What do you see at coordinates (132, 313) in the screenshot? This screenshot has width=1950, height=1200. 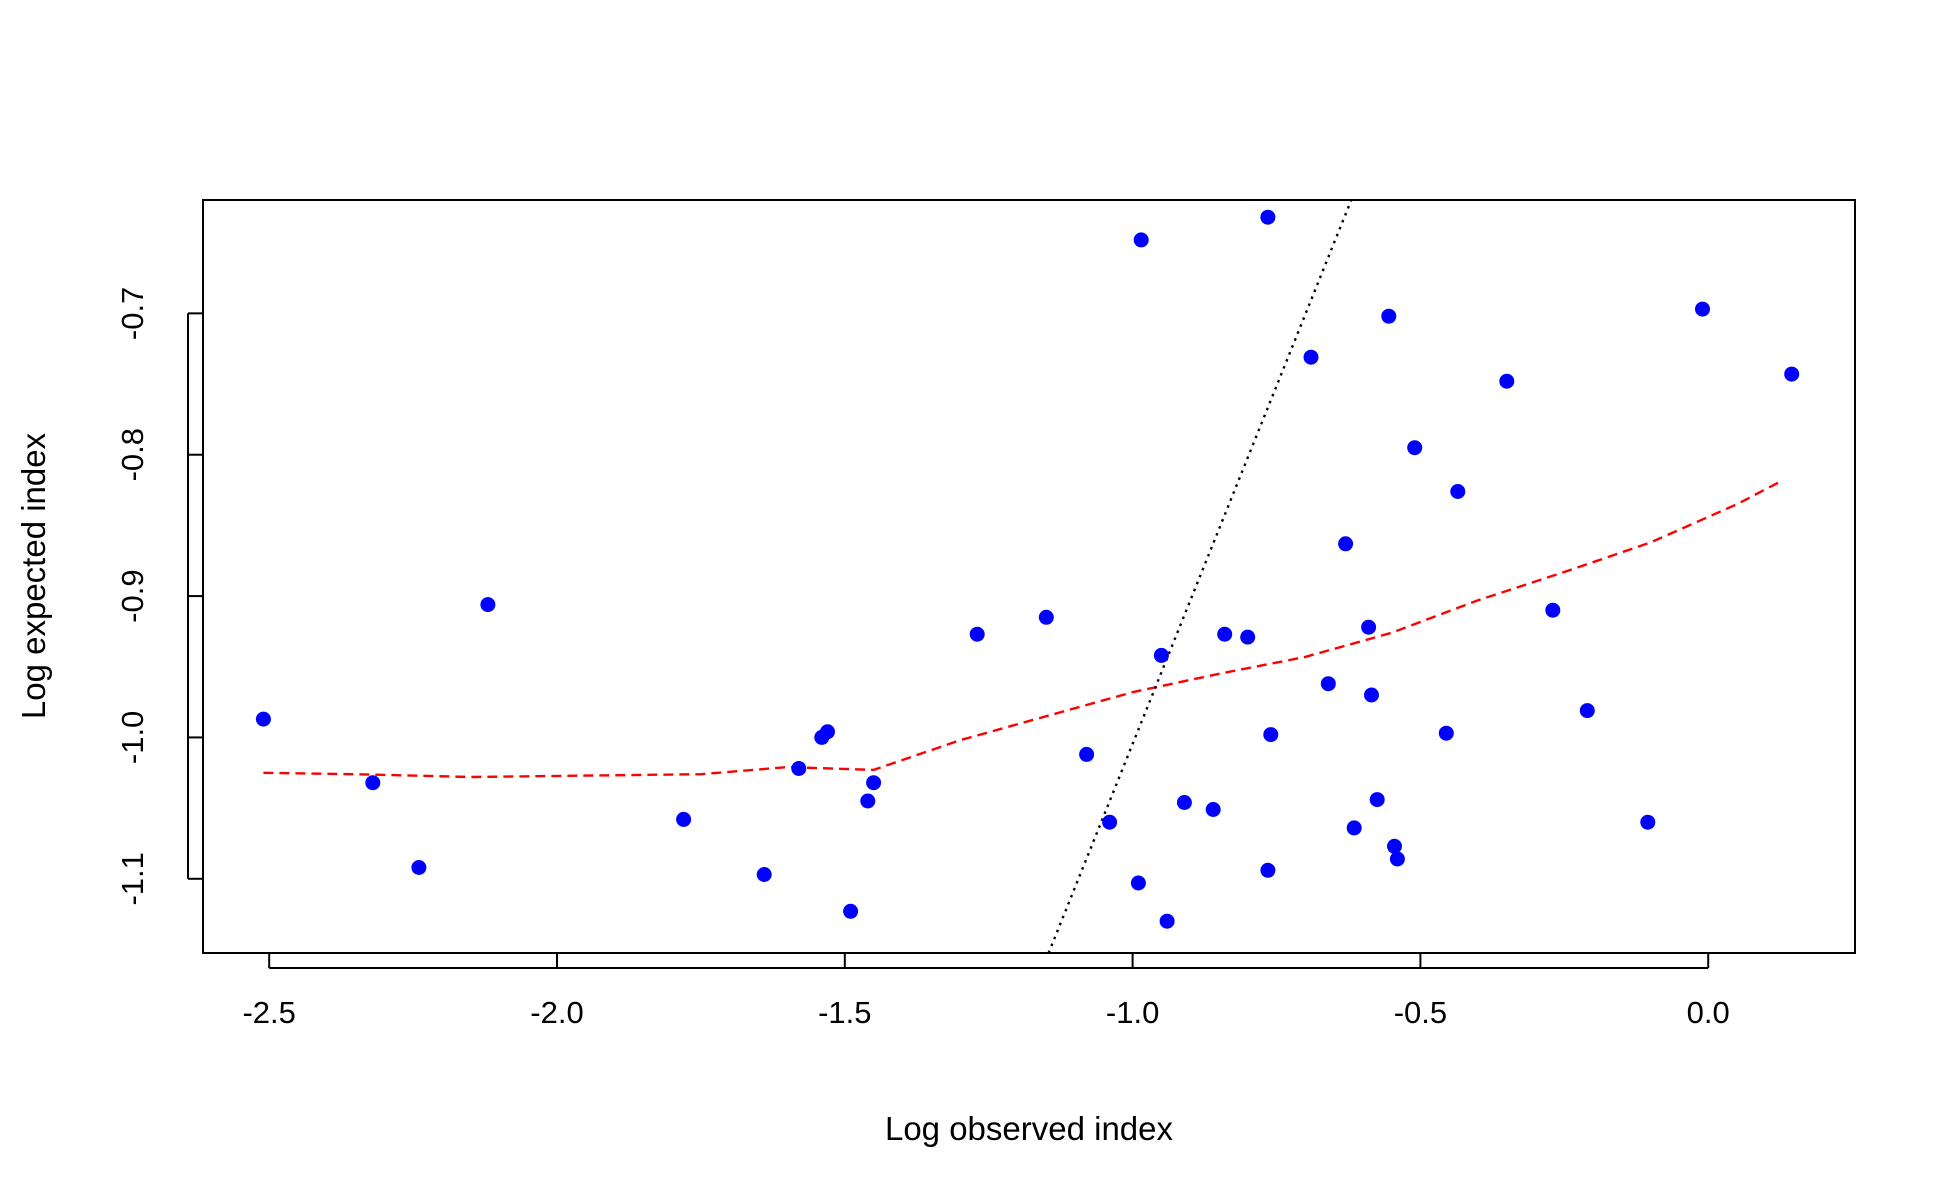 I see `y-tick-label: -0.7` at bounding box center [132, 313].